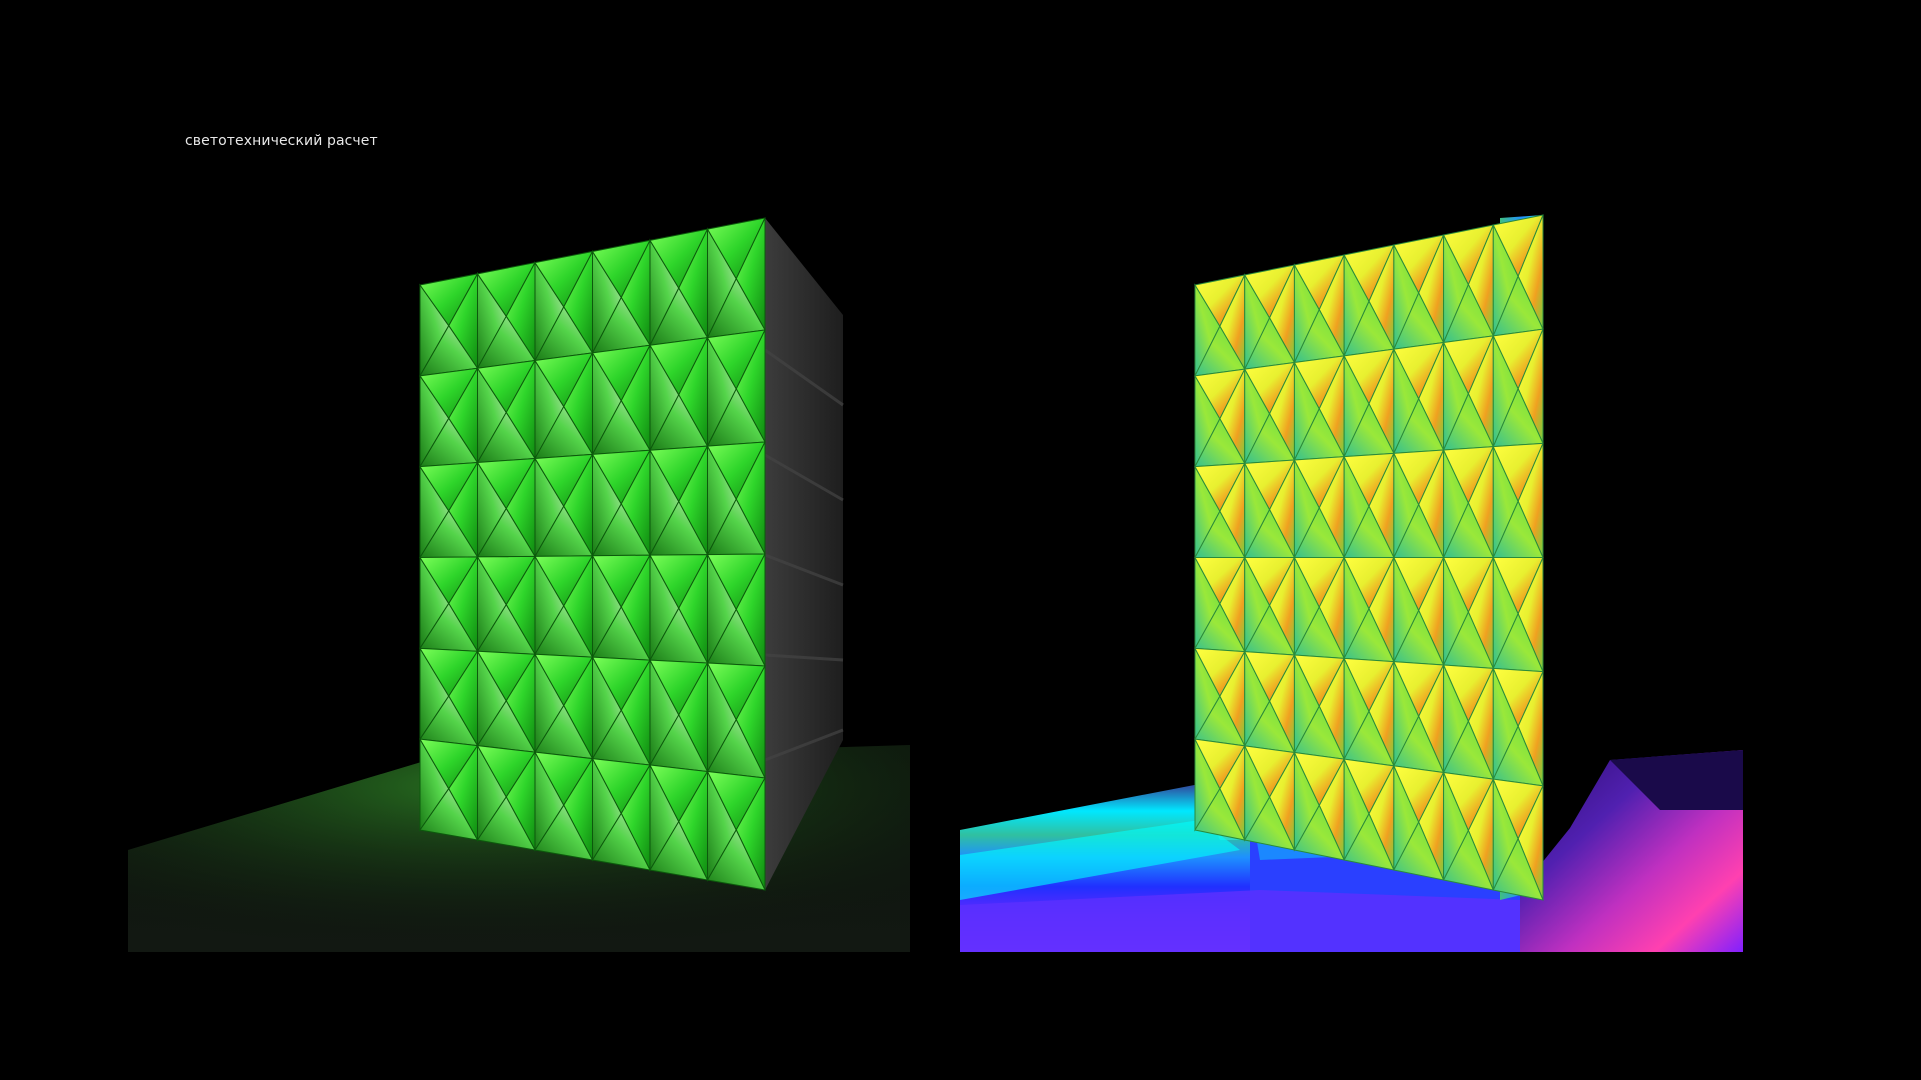  What do you see at coordinates (1369, 557) in the screenshot?
I see `falsecolor-facade-panels` at bounding box center [1369, 557].